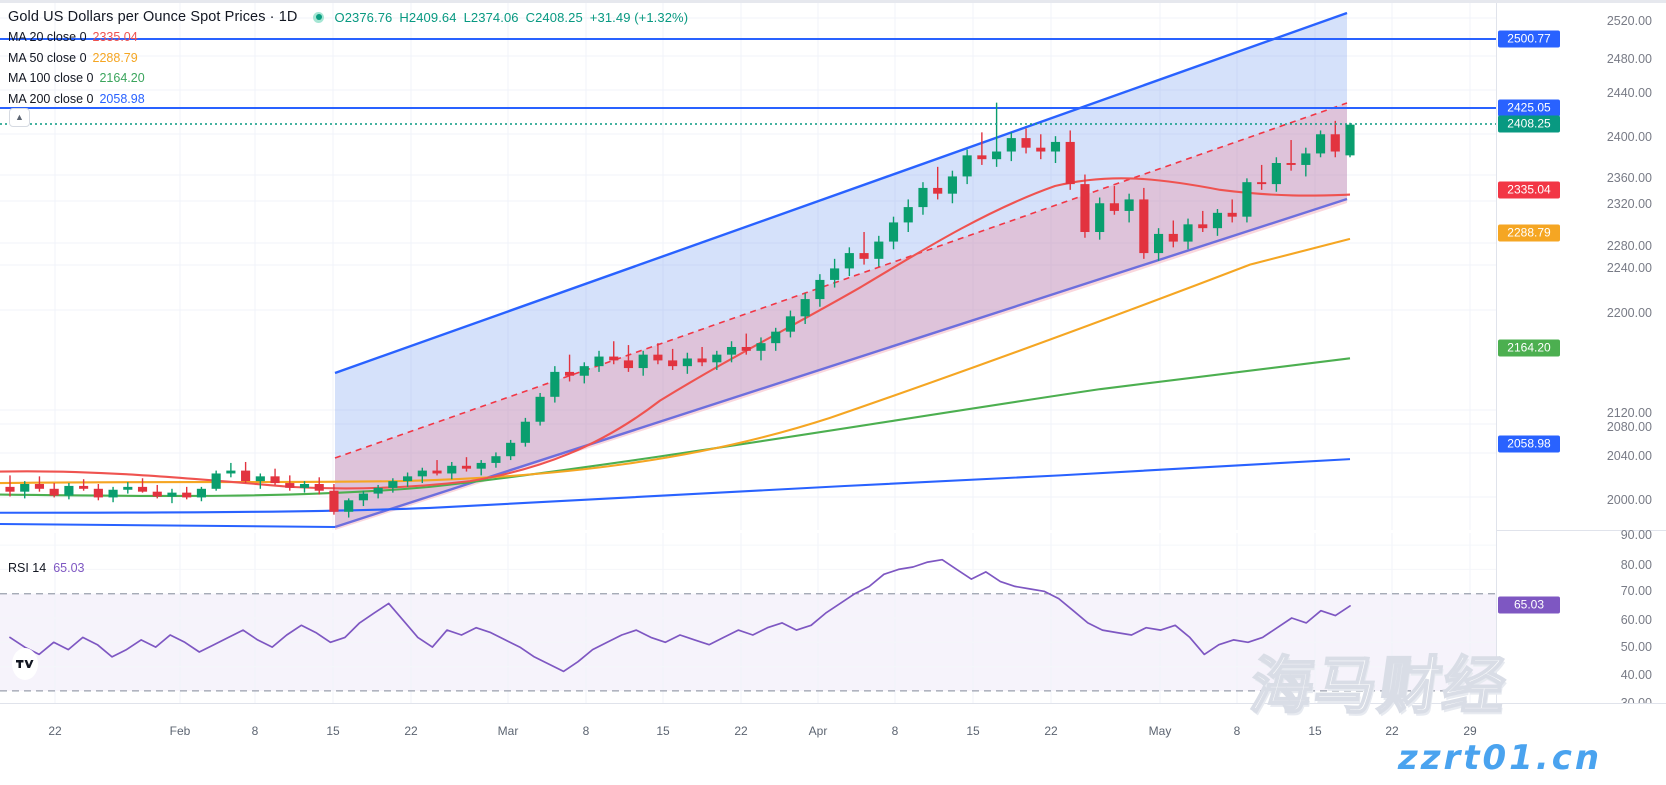 The width and height of the screenshot is (1666, 785). I want to click on time-tick-label: May, so click(1160, 731).